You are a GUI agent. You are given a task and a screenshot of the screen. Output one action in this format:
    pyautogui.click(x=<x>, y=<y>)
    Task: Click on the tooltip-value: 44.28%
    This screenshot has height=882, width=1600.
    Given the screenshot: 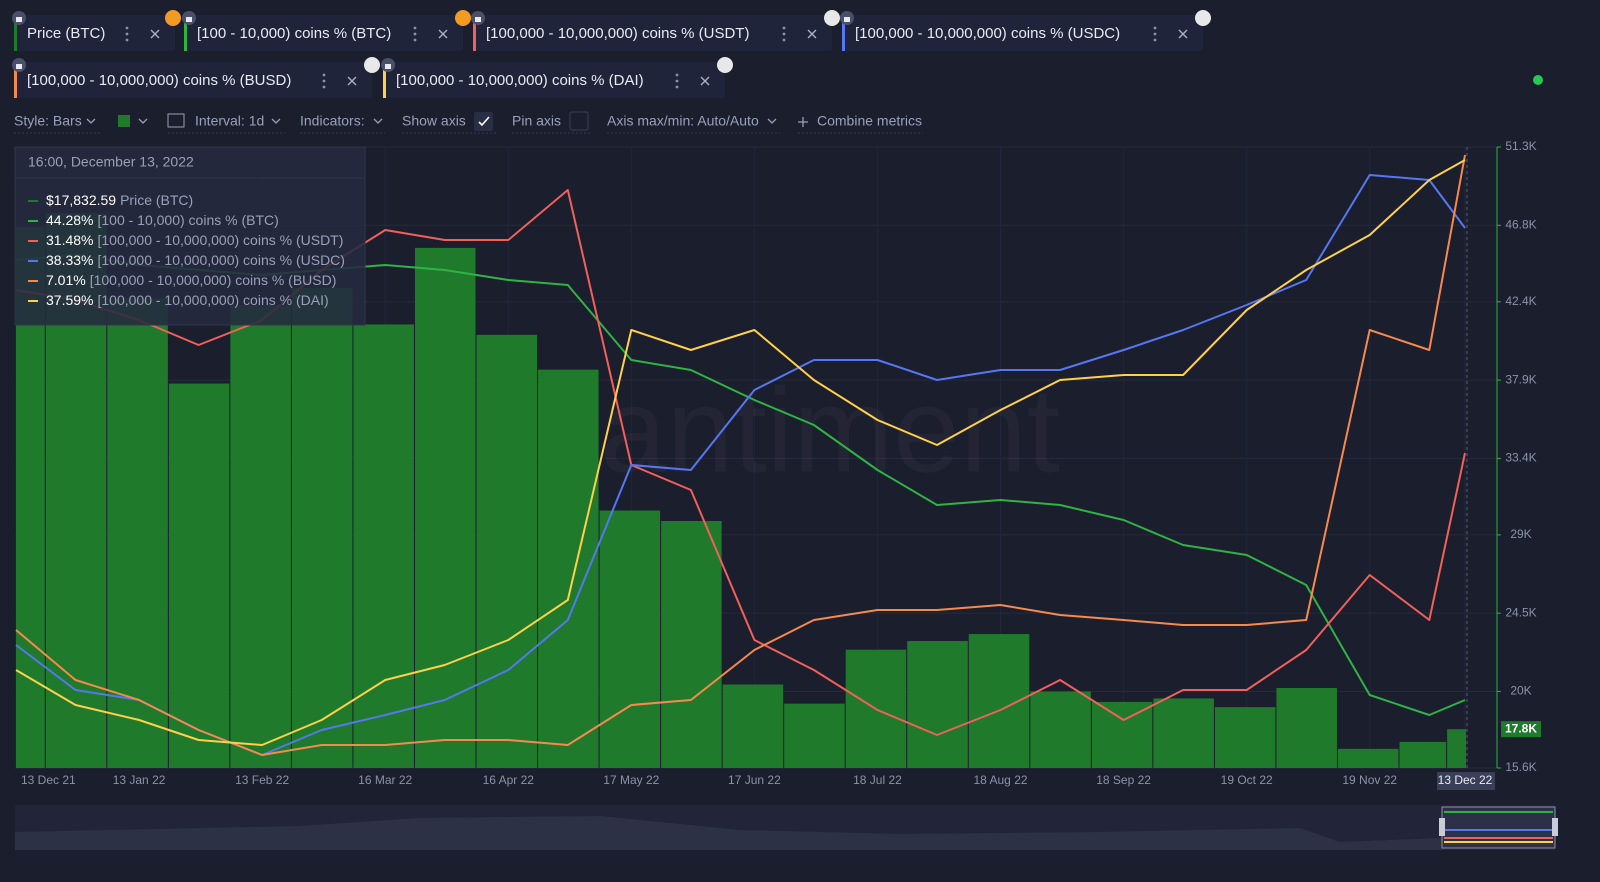 What is the action you would take?
    pyautogui.click(x=69, y=220)
    